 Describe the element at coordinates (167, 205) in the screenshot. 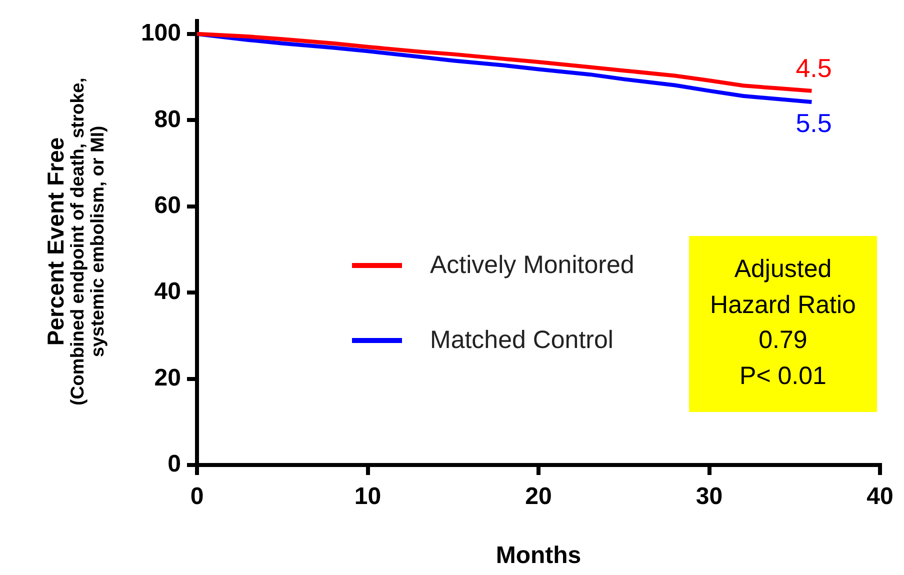

I see `y-tick-label: 60` at that location.